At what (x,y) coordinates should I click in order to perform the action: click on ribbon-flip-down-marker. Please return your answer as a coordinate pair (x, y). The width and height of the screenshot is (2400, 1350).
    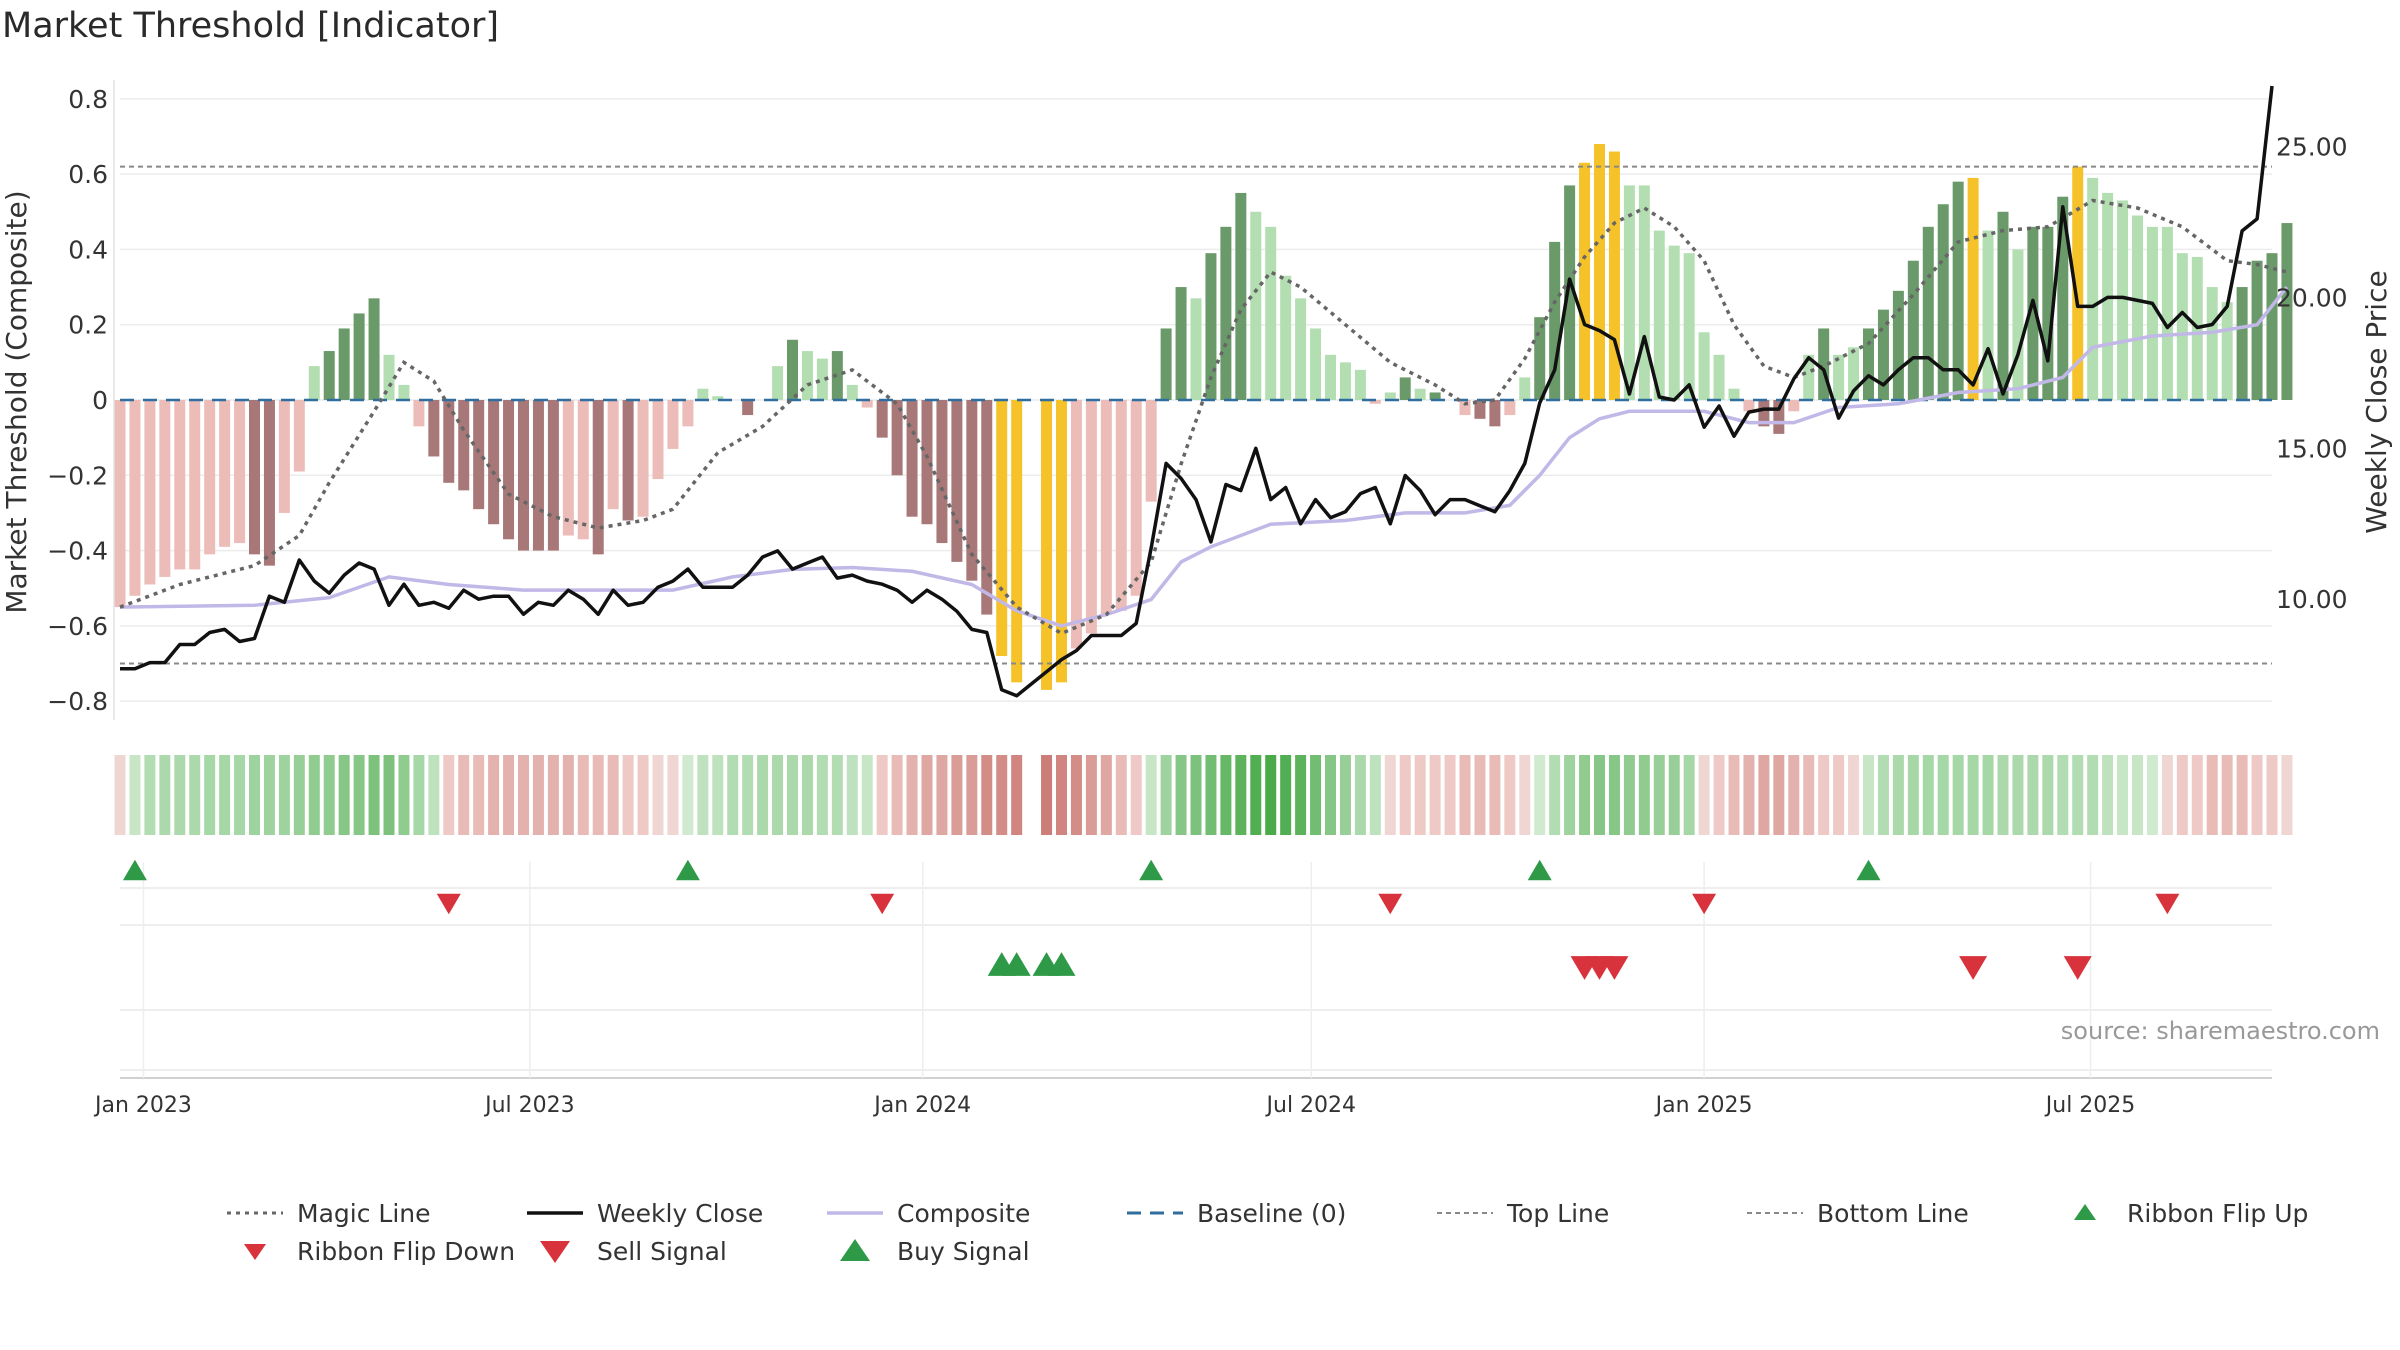
    Looking at the image, I should click on (2167, 904).